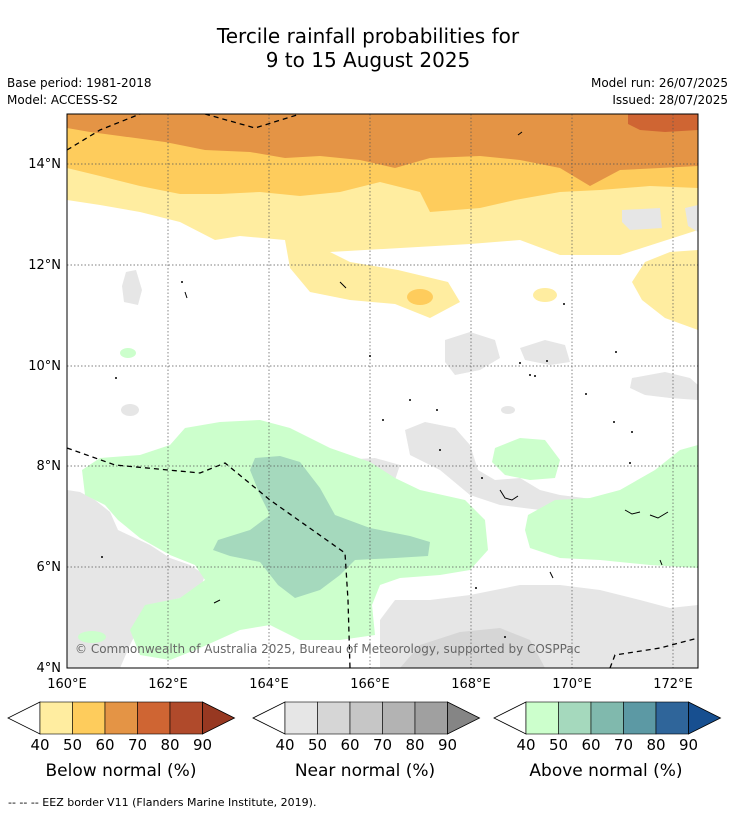 The image size is (736, 816). I want to click on x-tick-label: 162°E, so click(168, 684).